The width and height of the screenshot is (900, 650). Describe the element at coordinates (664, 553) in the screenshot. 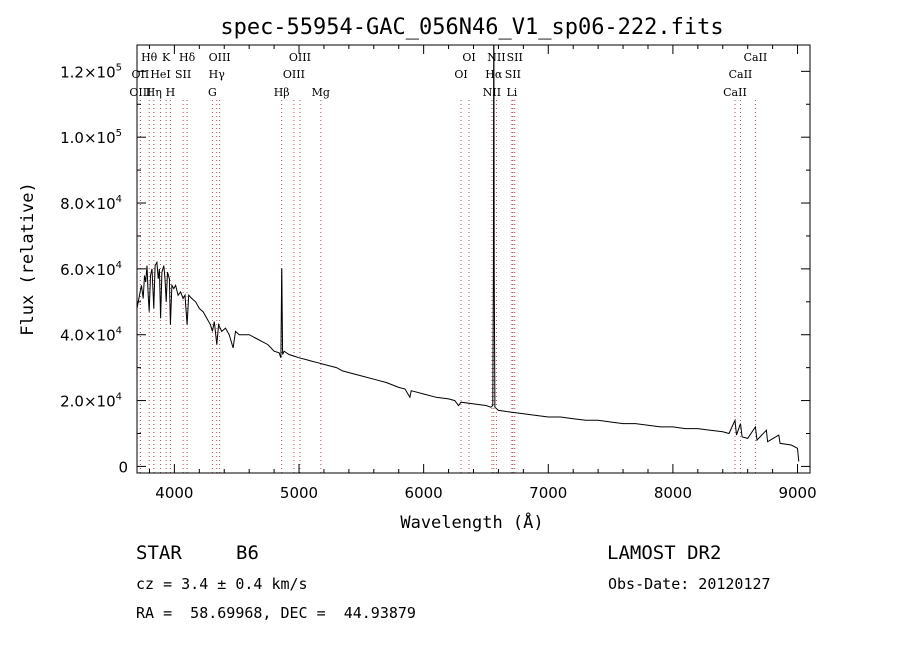

I see `survey-name: LAMOST DR2` at that location.